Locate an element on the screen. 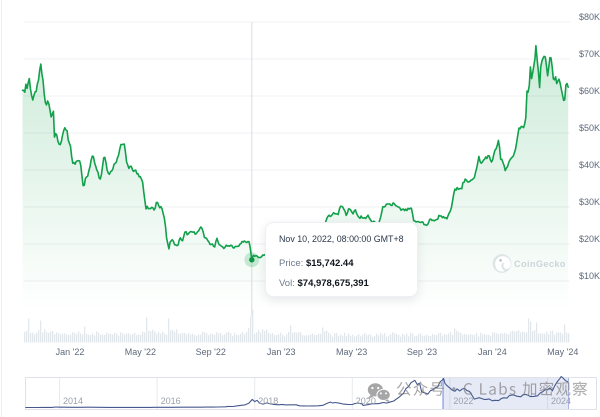  y-axis-label: $40K is located at coordinates (589, 165).